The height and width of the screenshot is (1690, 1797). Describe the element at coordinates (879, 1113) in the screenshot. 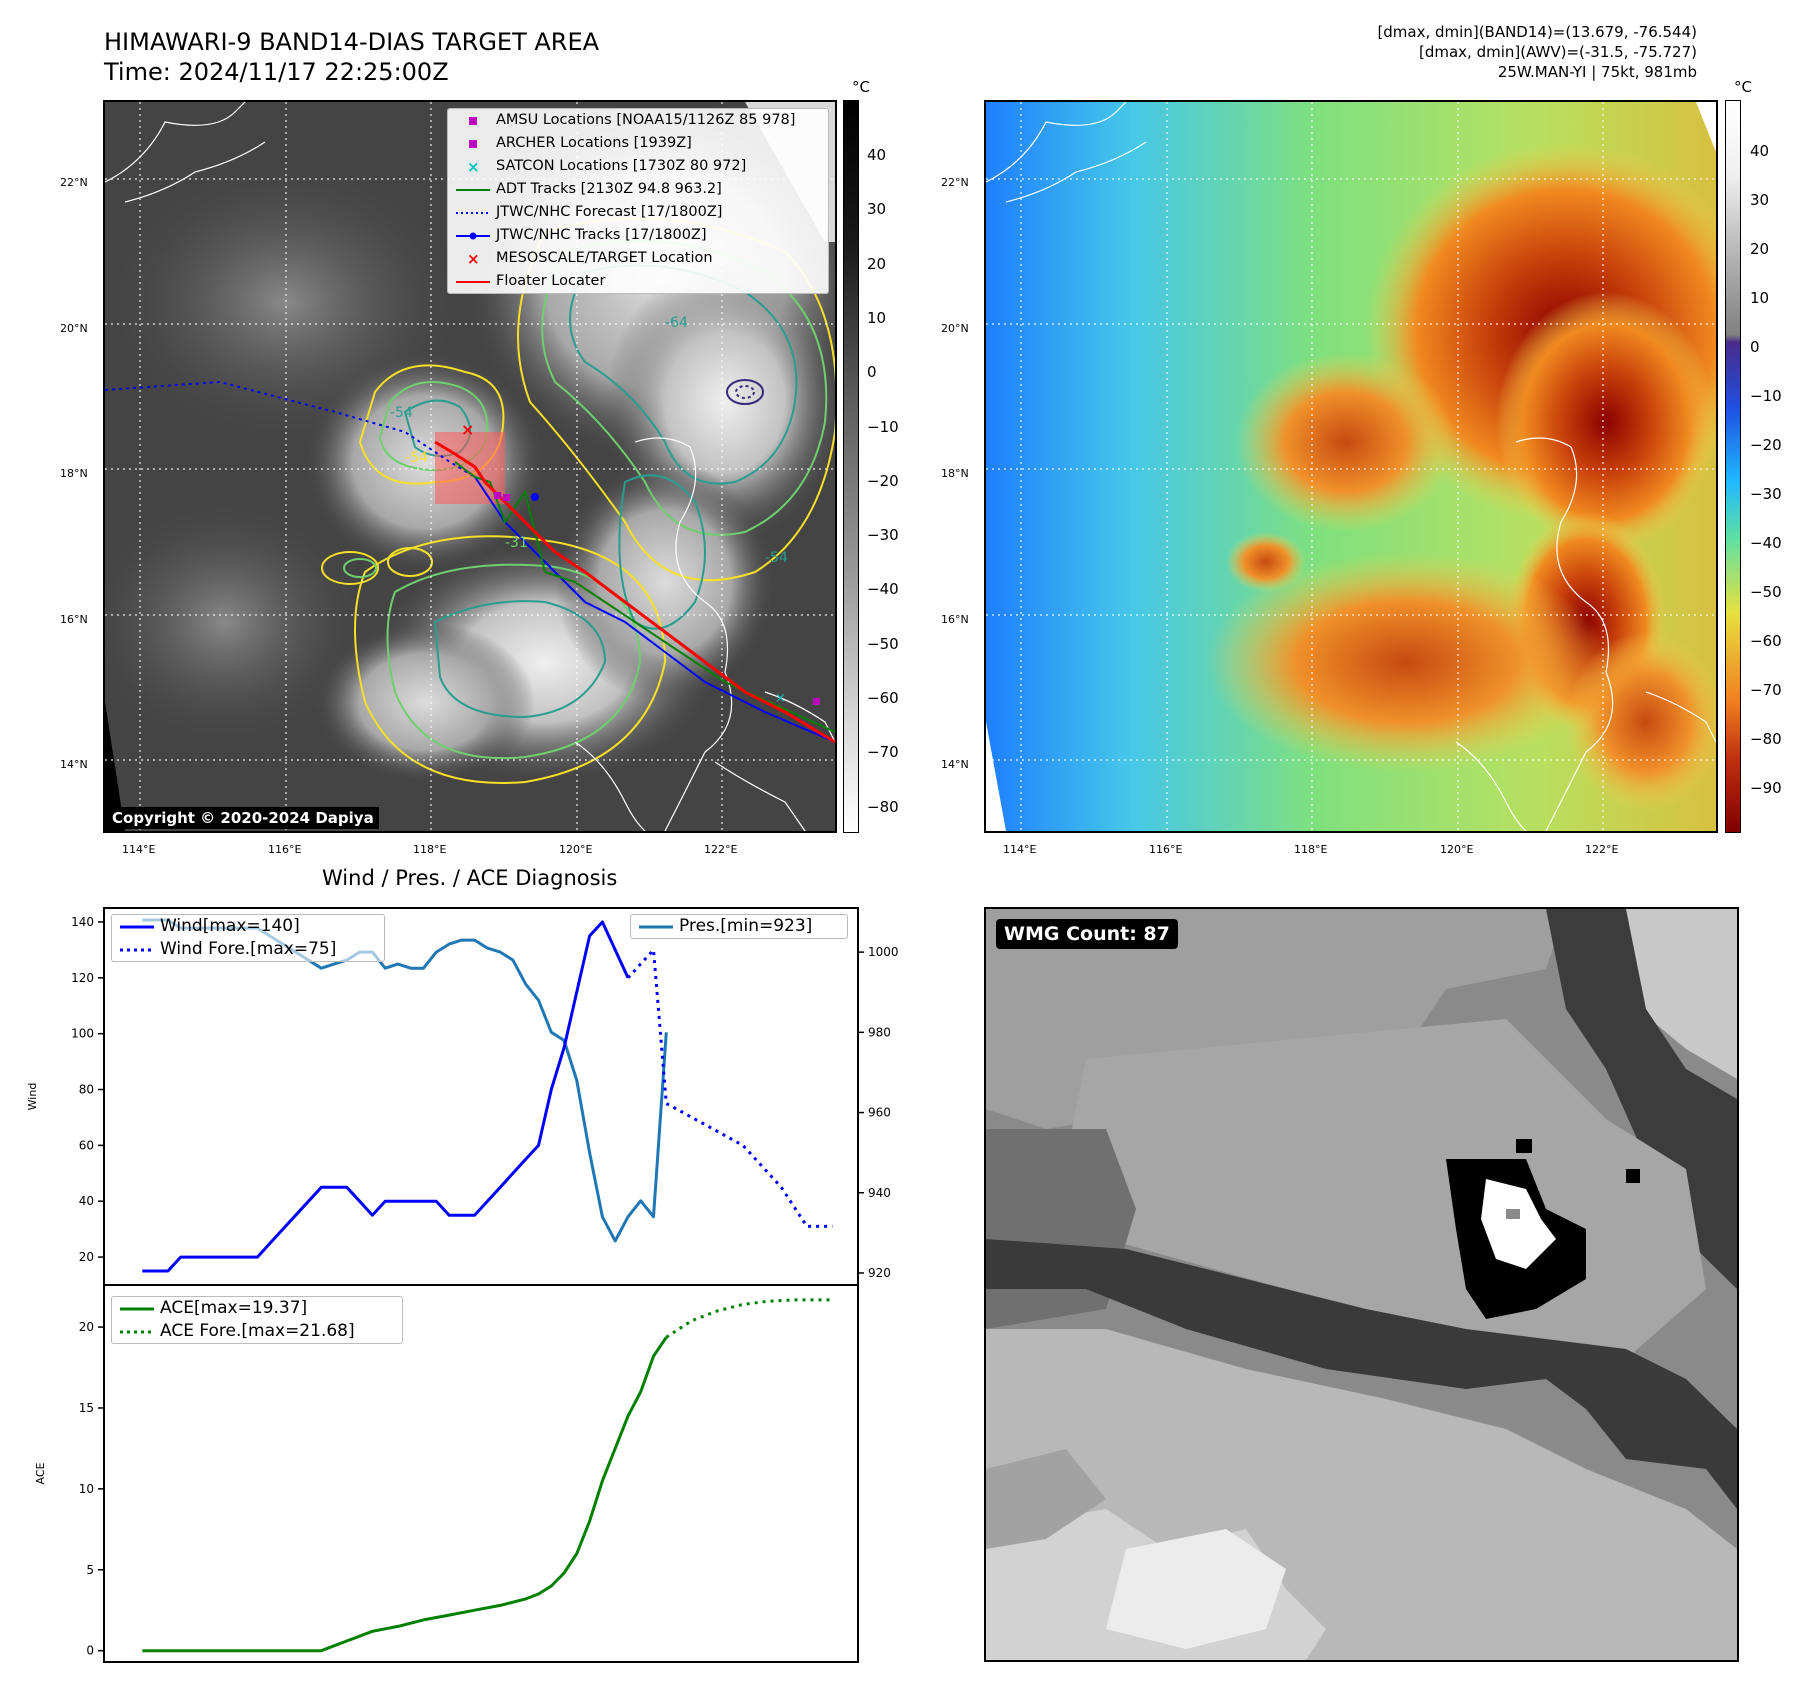

I see `pressure-tick-label: 960` at that location.